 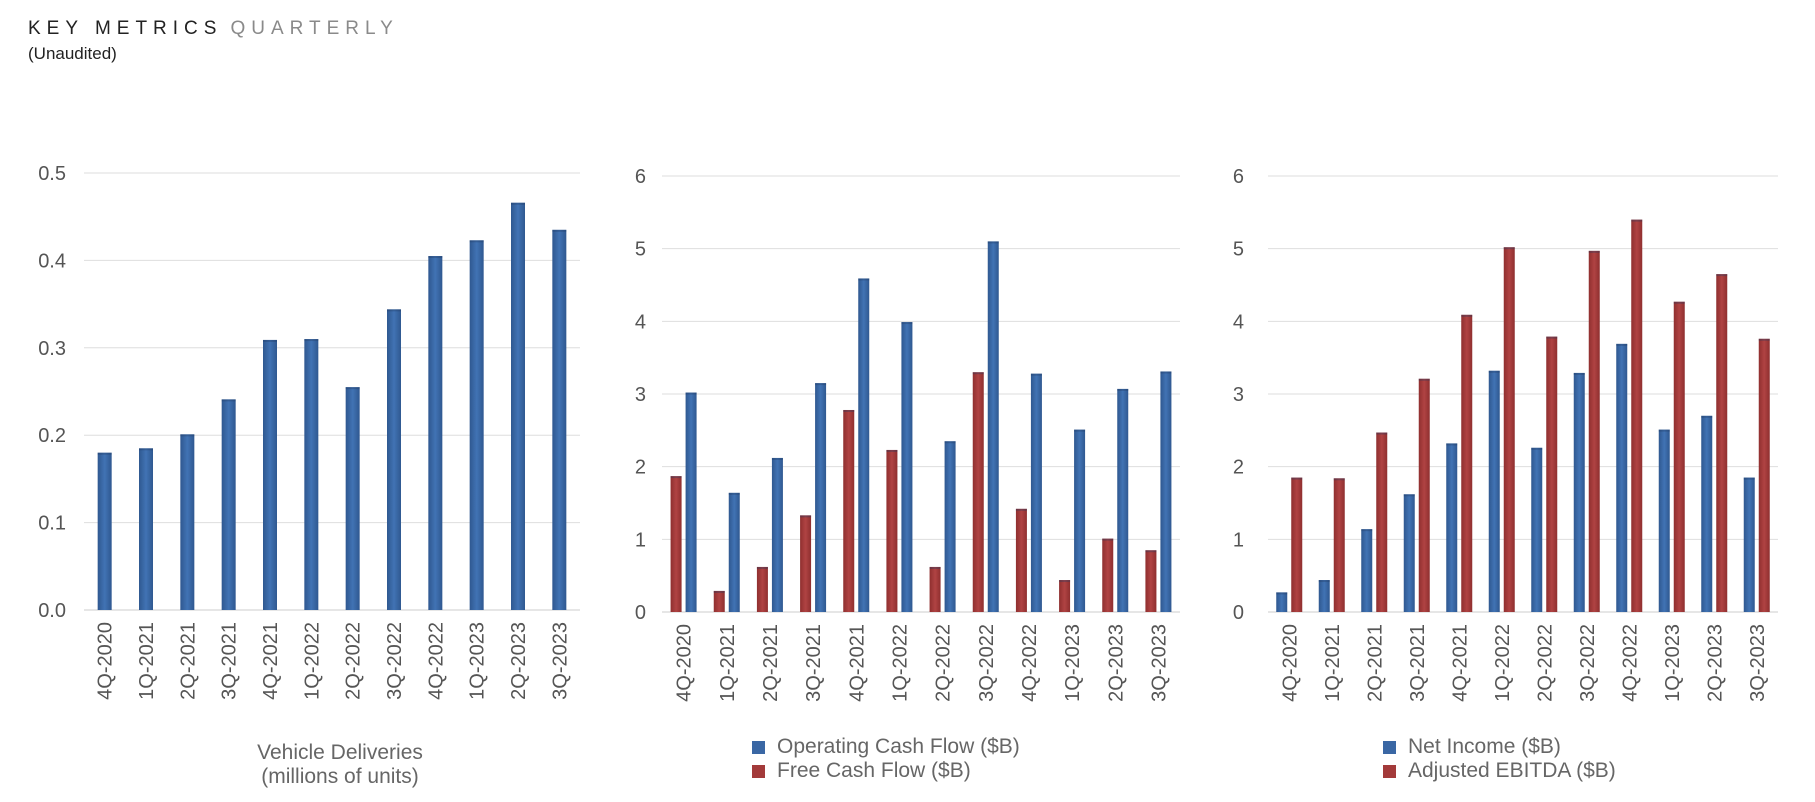 What do you see at coordinates (874, 770) in the screenshot?
I see `legend-label-free-cash-flow: Free Cash Flow ($B)` at bounding box center [874, 770].